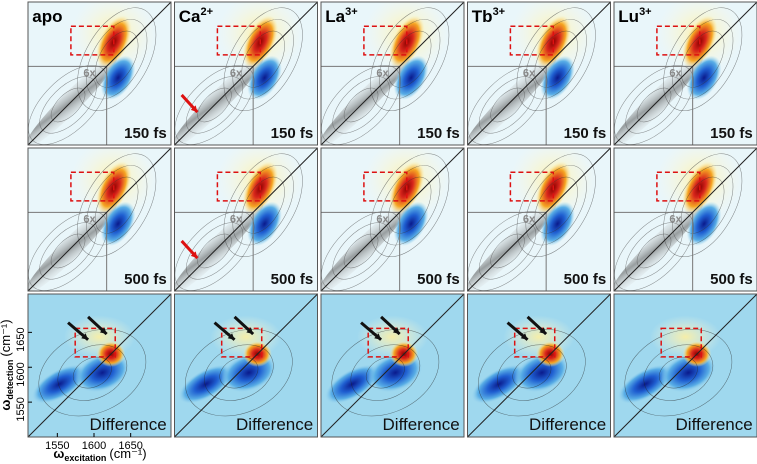 The image size is (757, 464). I want to click on column-label: Tb3+, so click(488, 16).